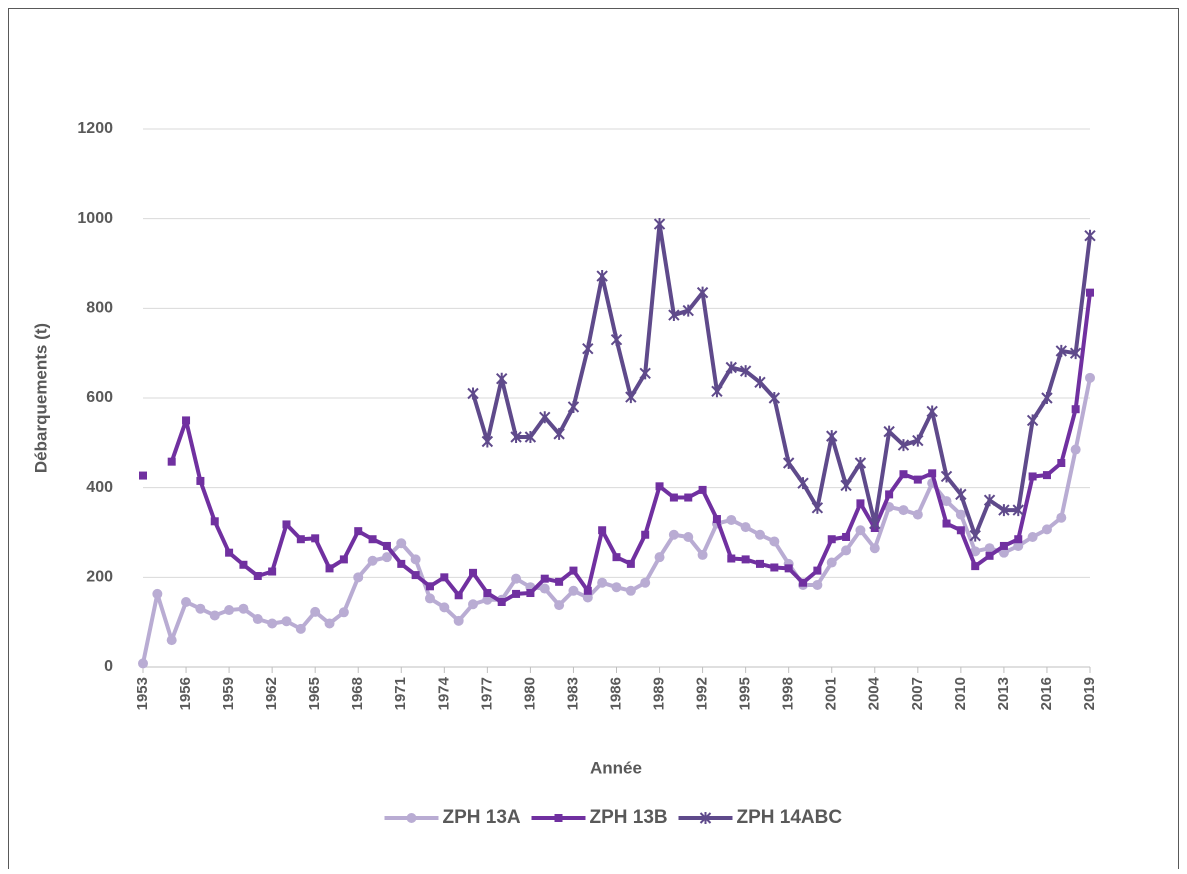 The height and width of the screenshot is (874, 1187). I want to click on x-tick-label: 2019, so click(1089, 693).